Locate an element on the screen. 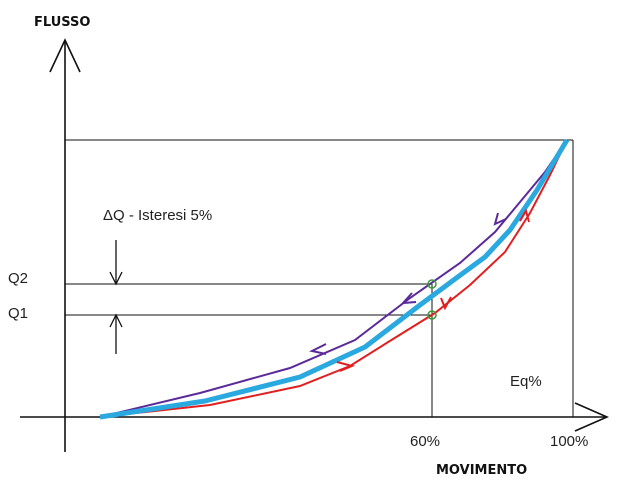  q2-label: Q2 is located at coordinates (18, 278).